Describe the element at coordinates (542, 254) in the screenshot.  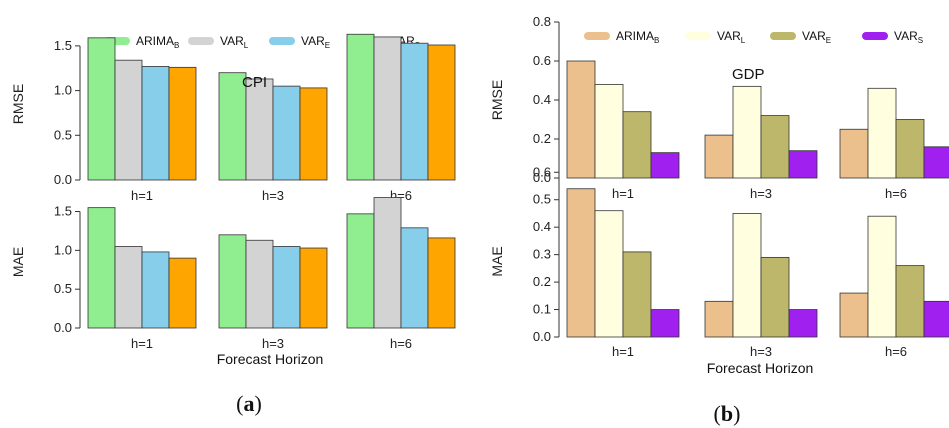
I see `y-tick-label: 0.3` at that location.